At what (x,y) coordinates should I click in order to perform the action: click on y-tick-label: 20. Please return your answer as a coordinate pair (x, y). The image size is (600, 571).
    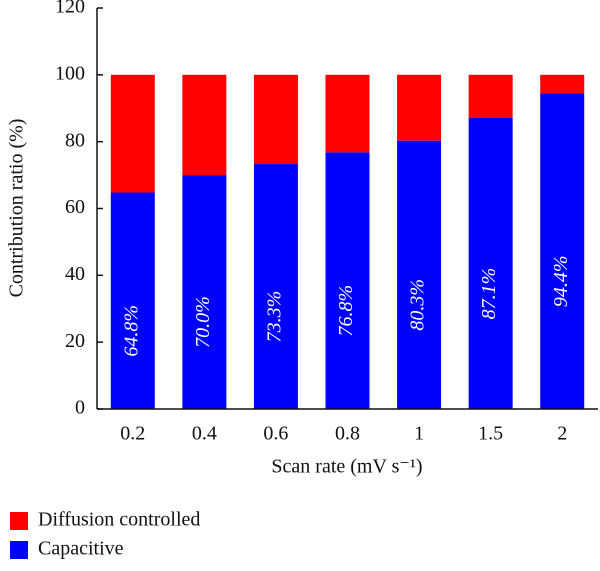
    Looking at the image, I should click on (75, 341).